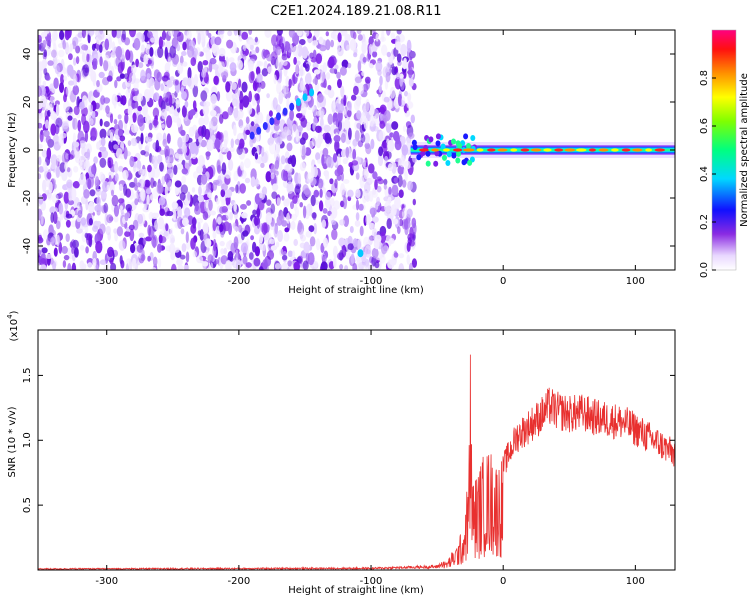 This screenshot has height=600, width=750. Describe the element at coordinates (704, 222) in the screenshot. I see `colorbar-tick-label: 0.2` at that location.